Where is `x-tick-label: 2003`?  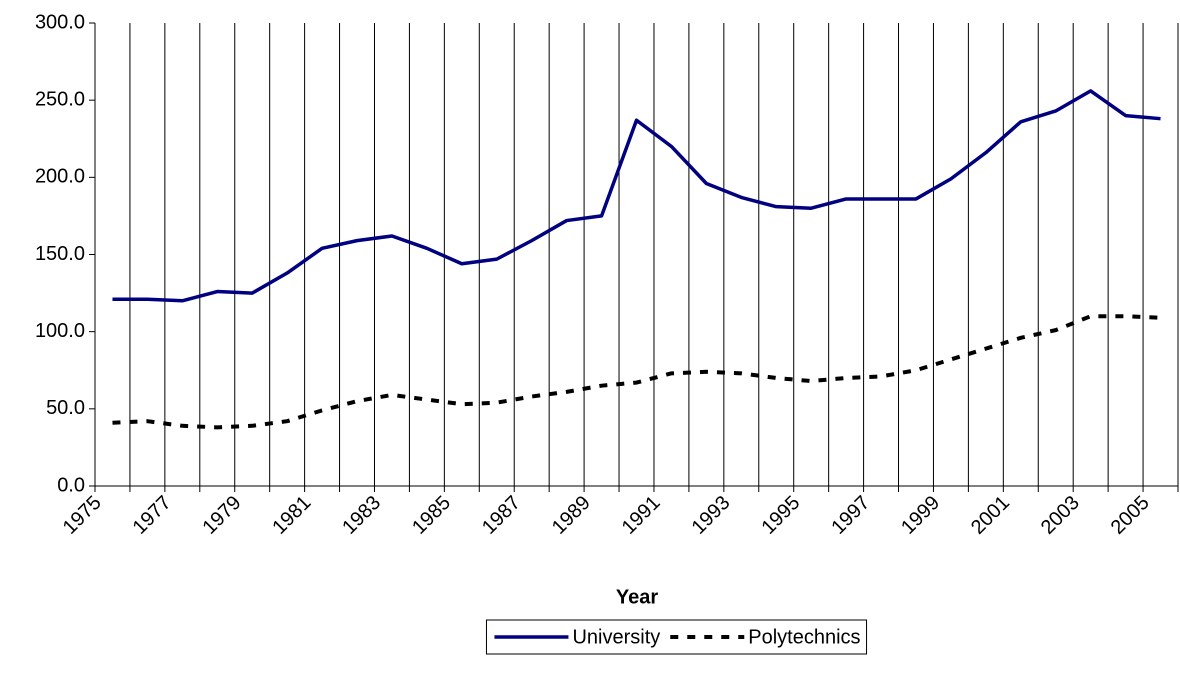
x-tick-label: 2003 is located at coordinates (1060, 515).